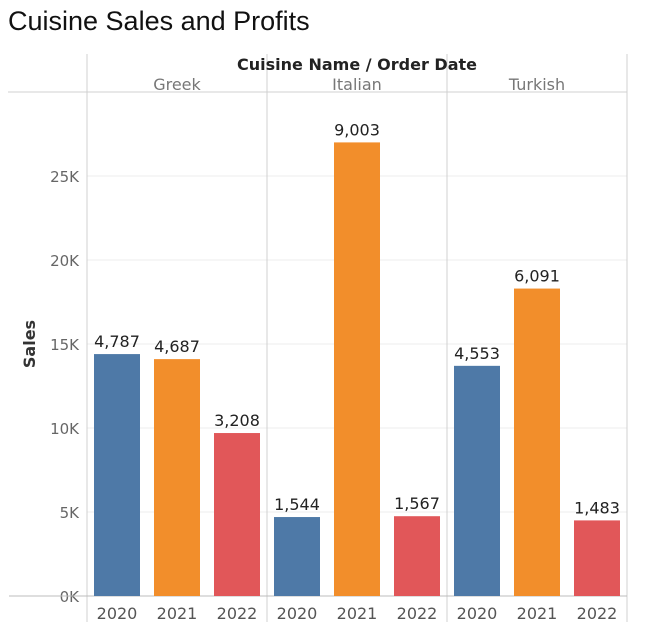 This screenshot has height=637, width=646. What do you see at coordinates (477, 353) in the screenshot?
I see `bar-value-label: 4,553` at bounding box center [477, 353].